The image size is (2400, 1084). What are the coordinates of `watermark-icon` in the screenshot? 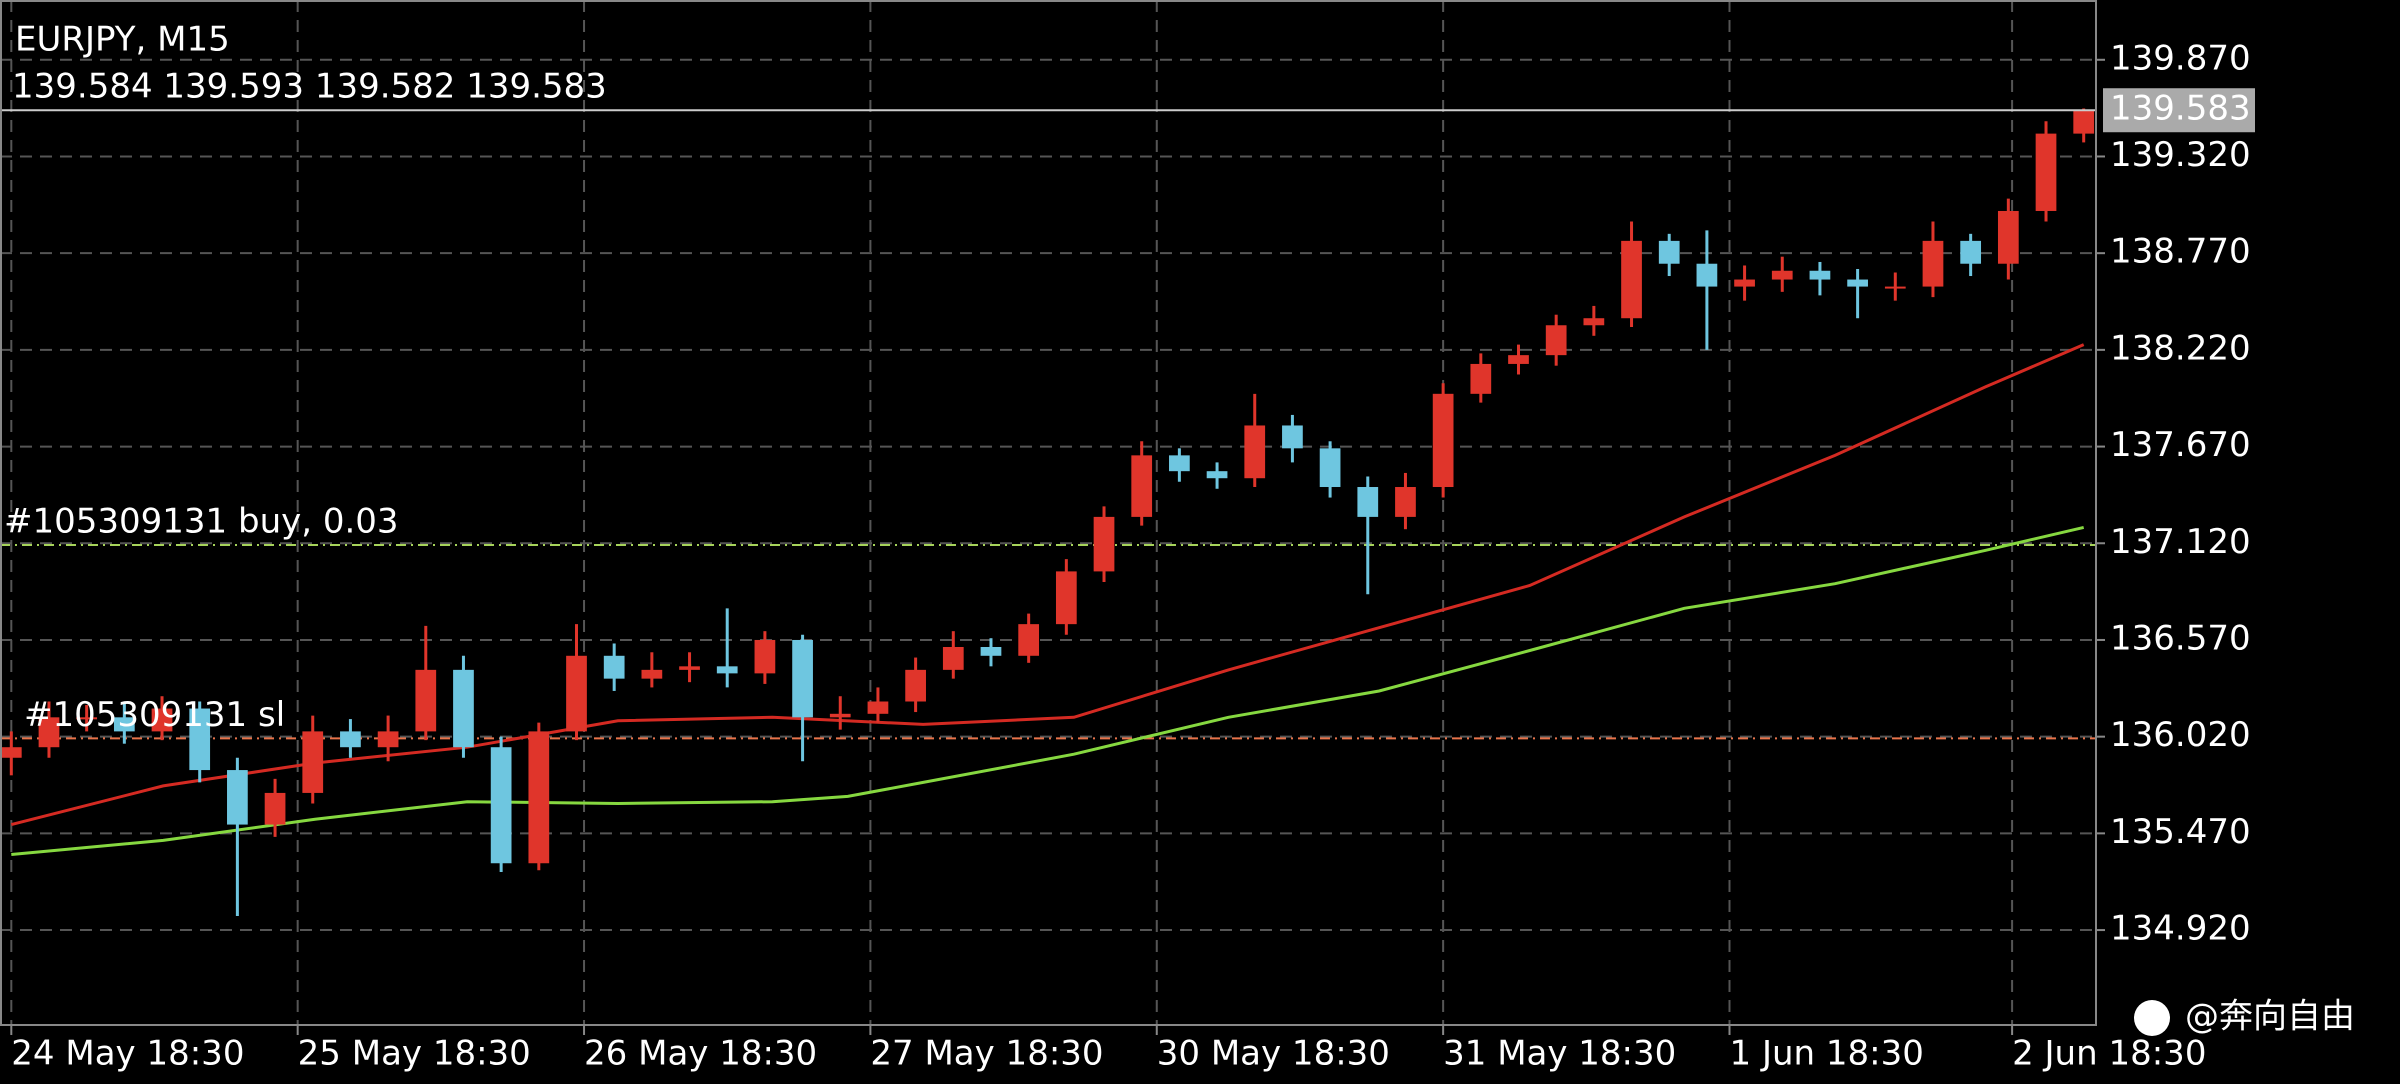 It's located at (2152, 1018).